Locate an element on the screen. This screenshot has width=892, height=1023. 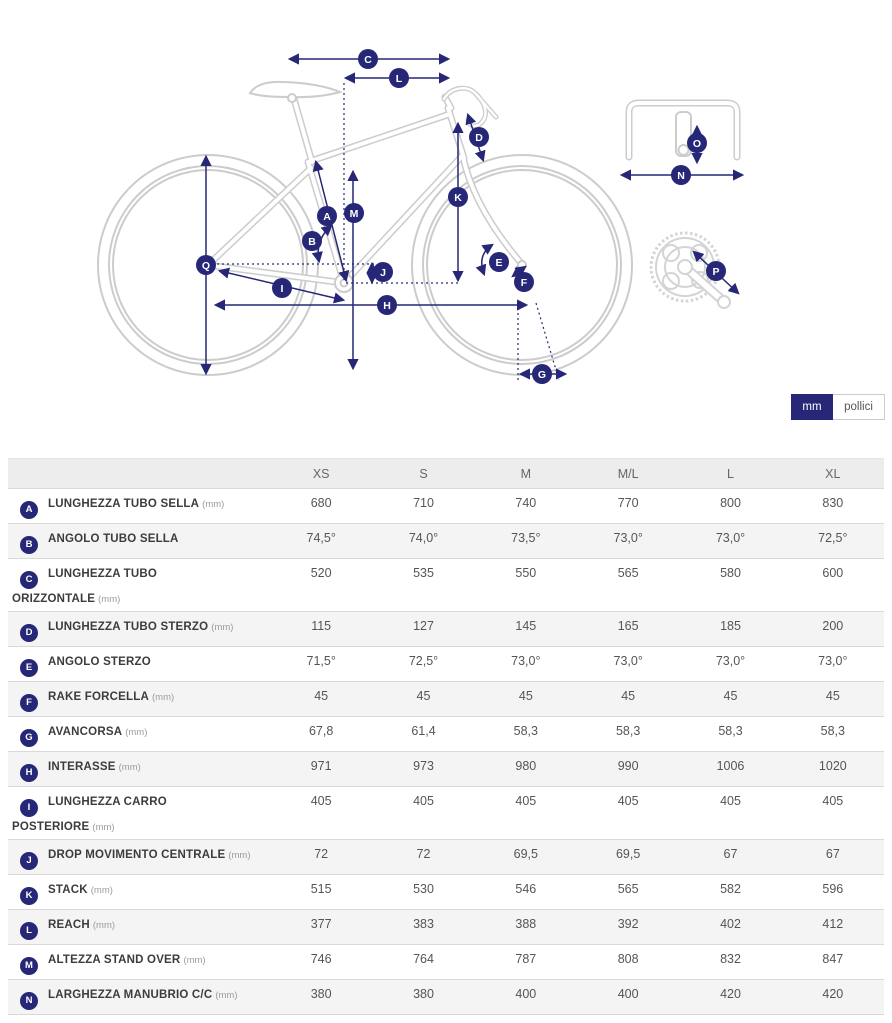
row-label: REACH is located at coordinates (69, 925).